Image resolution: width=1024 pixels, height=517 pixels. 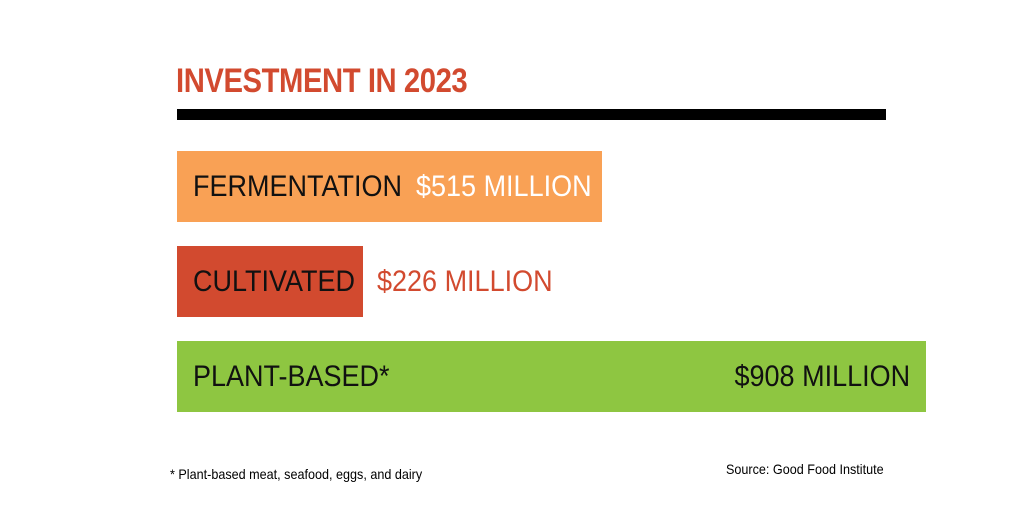 What do you see at coordinates (503, 186) in the screenshot?
I see `value-label-0: $515 MILLION` at bounding box center [503, 186].